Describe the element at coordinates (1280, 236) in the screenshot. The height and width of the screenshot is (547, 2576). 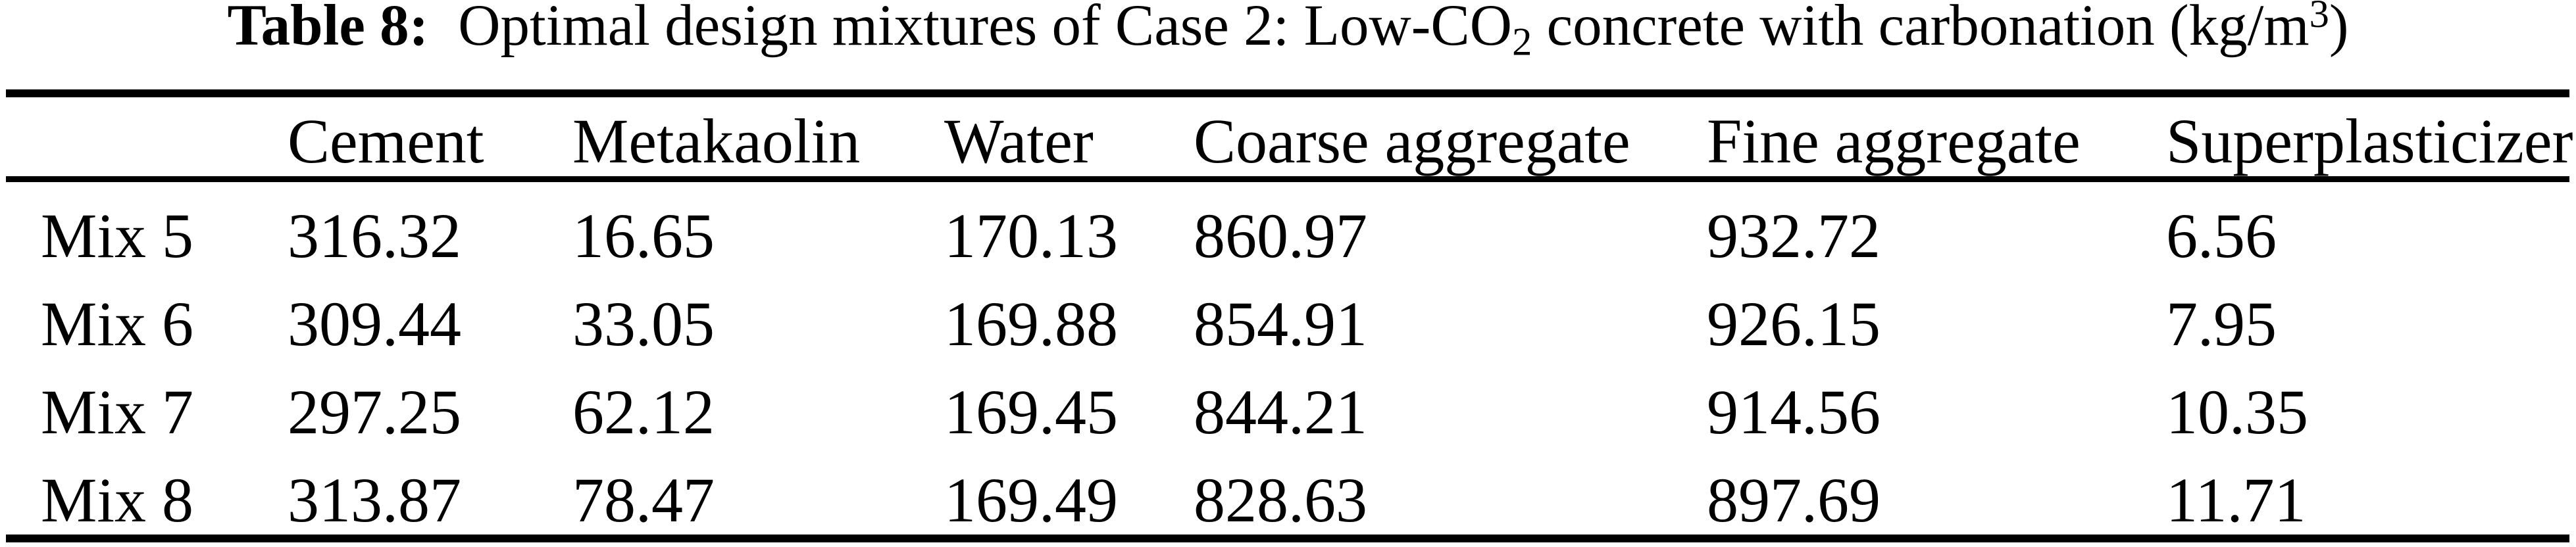
I see `table-cell: 860.97` at that location.